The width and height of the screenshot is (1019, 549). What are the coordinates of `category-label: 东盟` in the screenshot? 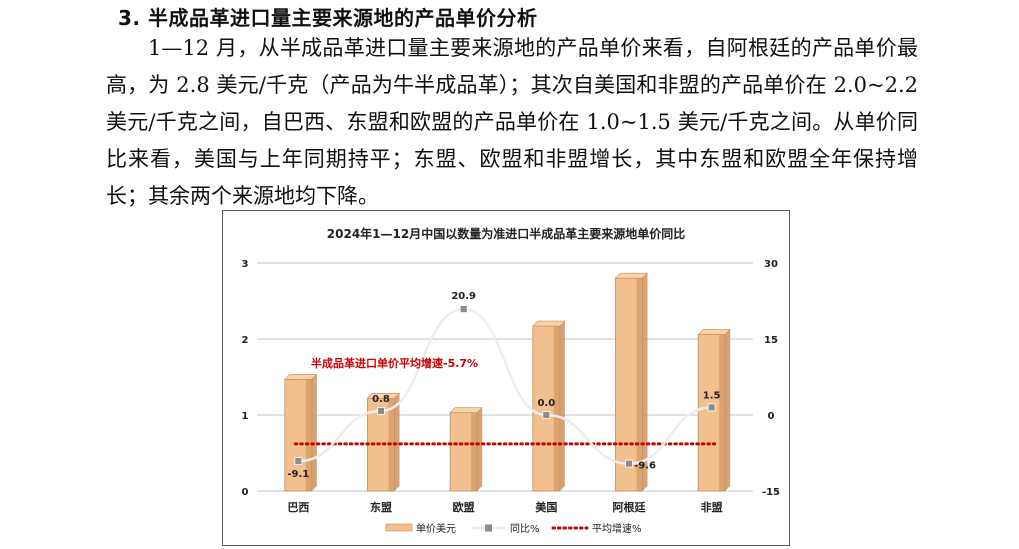 It's located at (381, 507).